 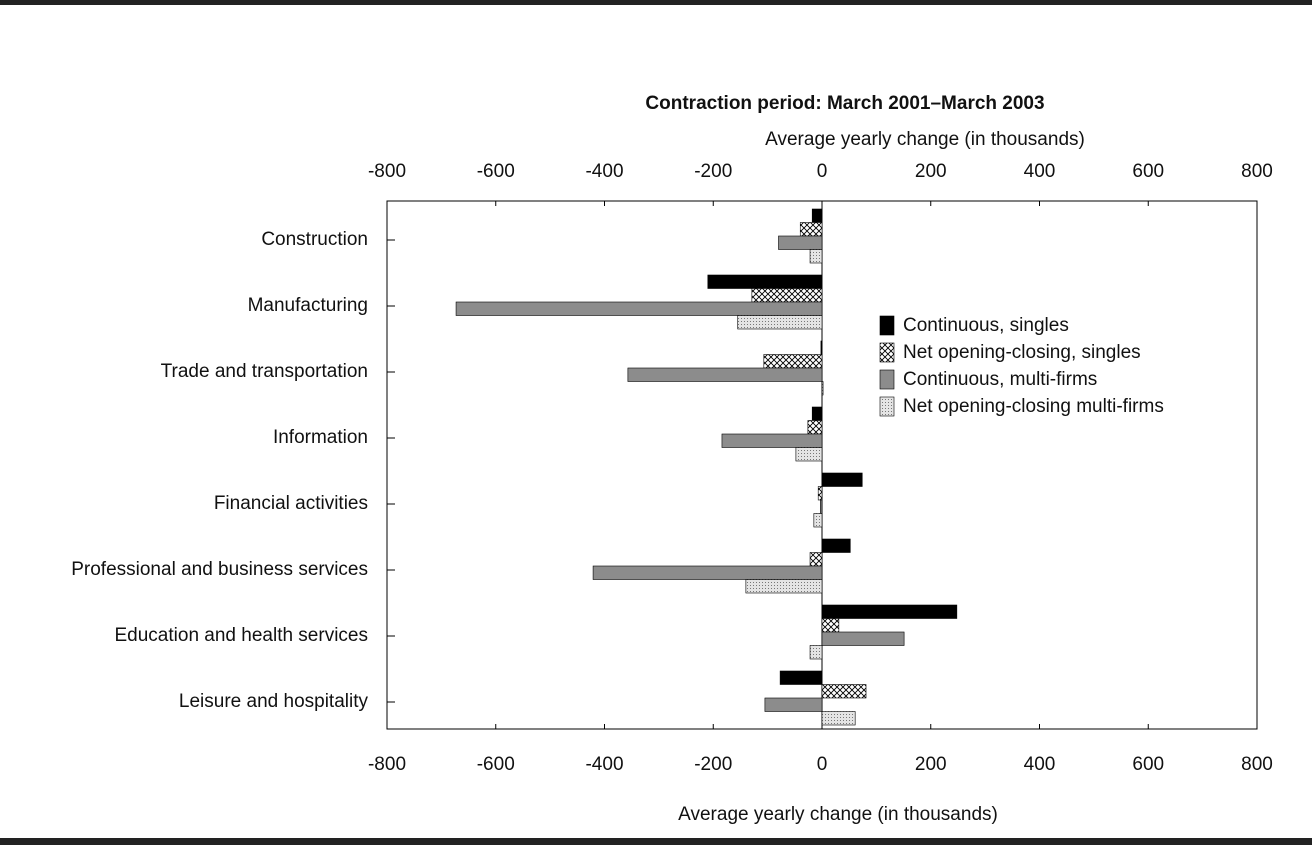 I want to click on x-tick-label: 400, so click(x=1040, y=764).